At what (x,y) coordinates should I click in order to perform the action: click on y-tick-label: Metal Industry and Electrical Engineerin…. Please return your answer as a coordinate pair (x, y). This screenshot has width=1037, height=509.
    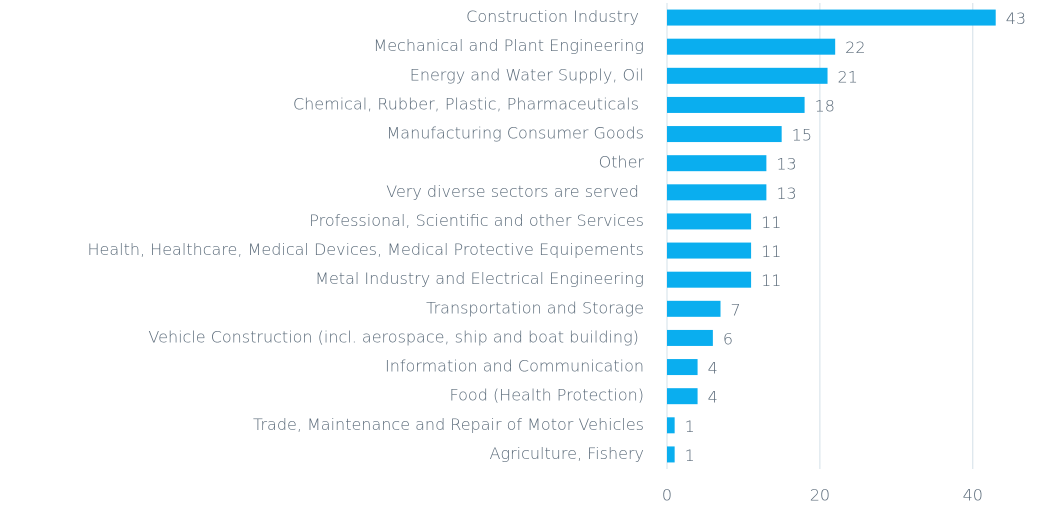
    Looking at the image, I should click on (479, 278).